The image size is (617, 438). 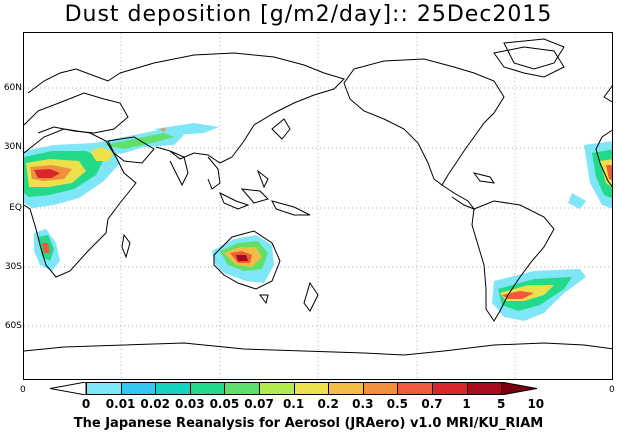 I want to click on colorbar-tick-label: 0.07, so click(x=259, y=404).